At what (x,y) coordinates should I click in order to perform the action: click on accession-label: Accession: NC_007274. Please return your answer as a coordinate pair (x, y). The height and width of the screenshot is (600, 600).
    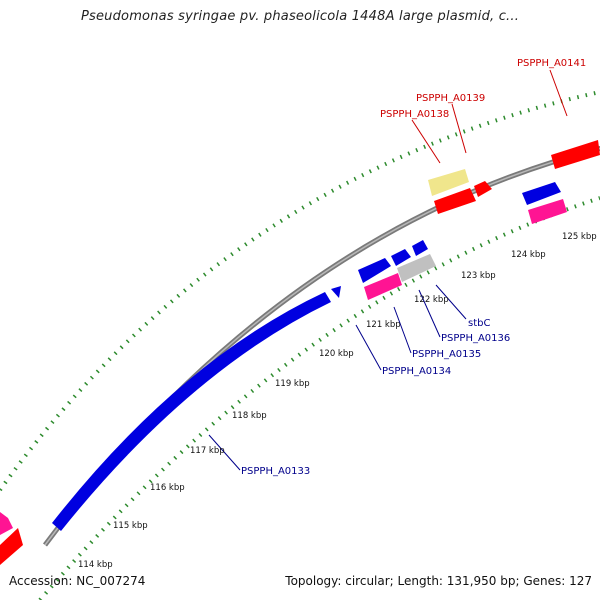
    Looking at the image, I should click on (77, 581).